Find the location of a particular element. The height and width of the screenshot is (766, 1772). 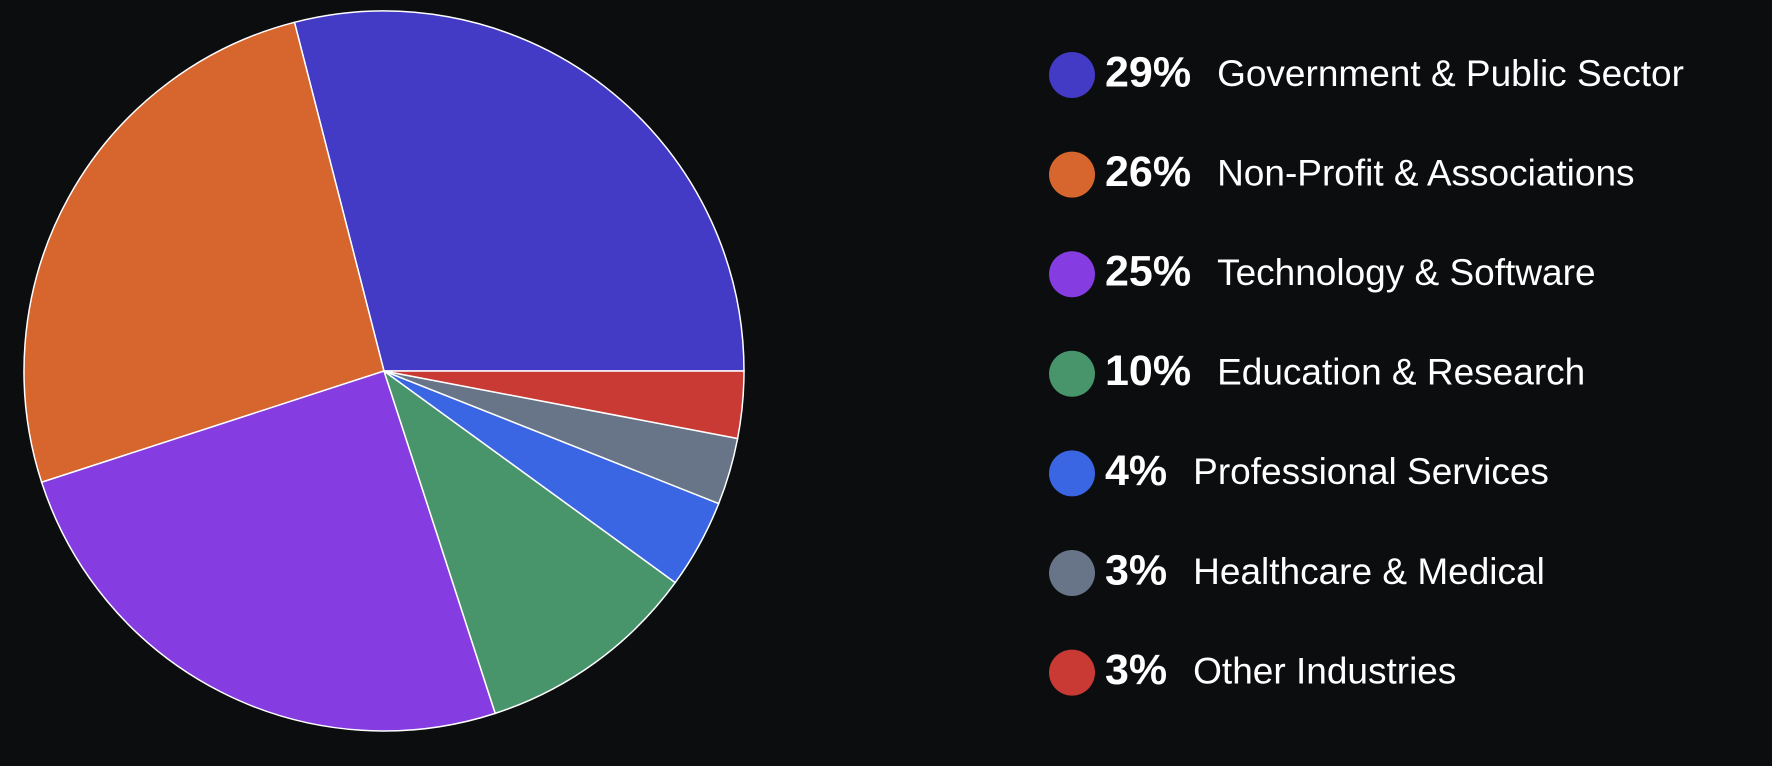

legend-percent: 25% is located at coordinates (1148, 272).